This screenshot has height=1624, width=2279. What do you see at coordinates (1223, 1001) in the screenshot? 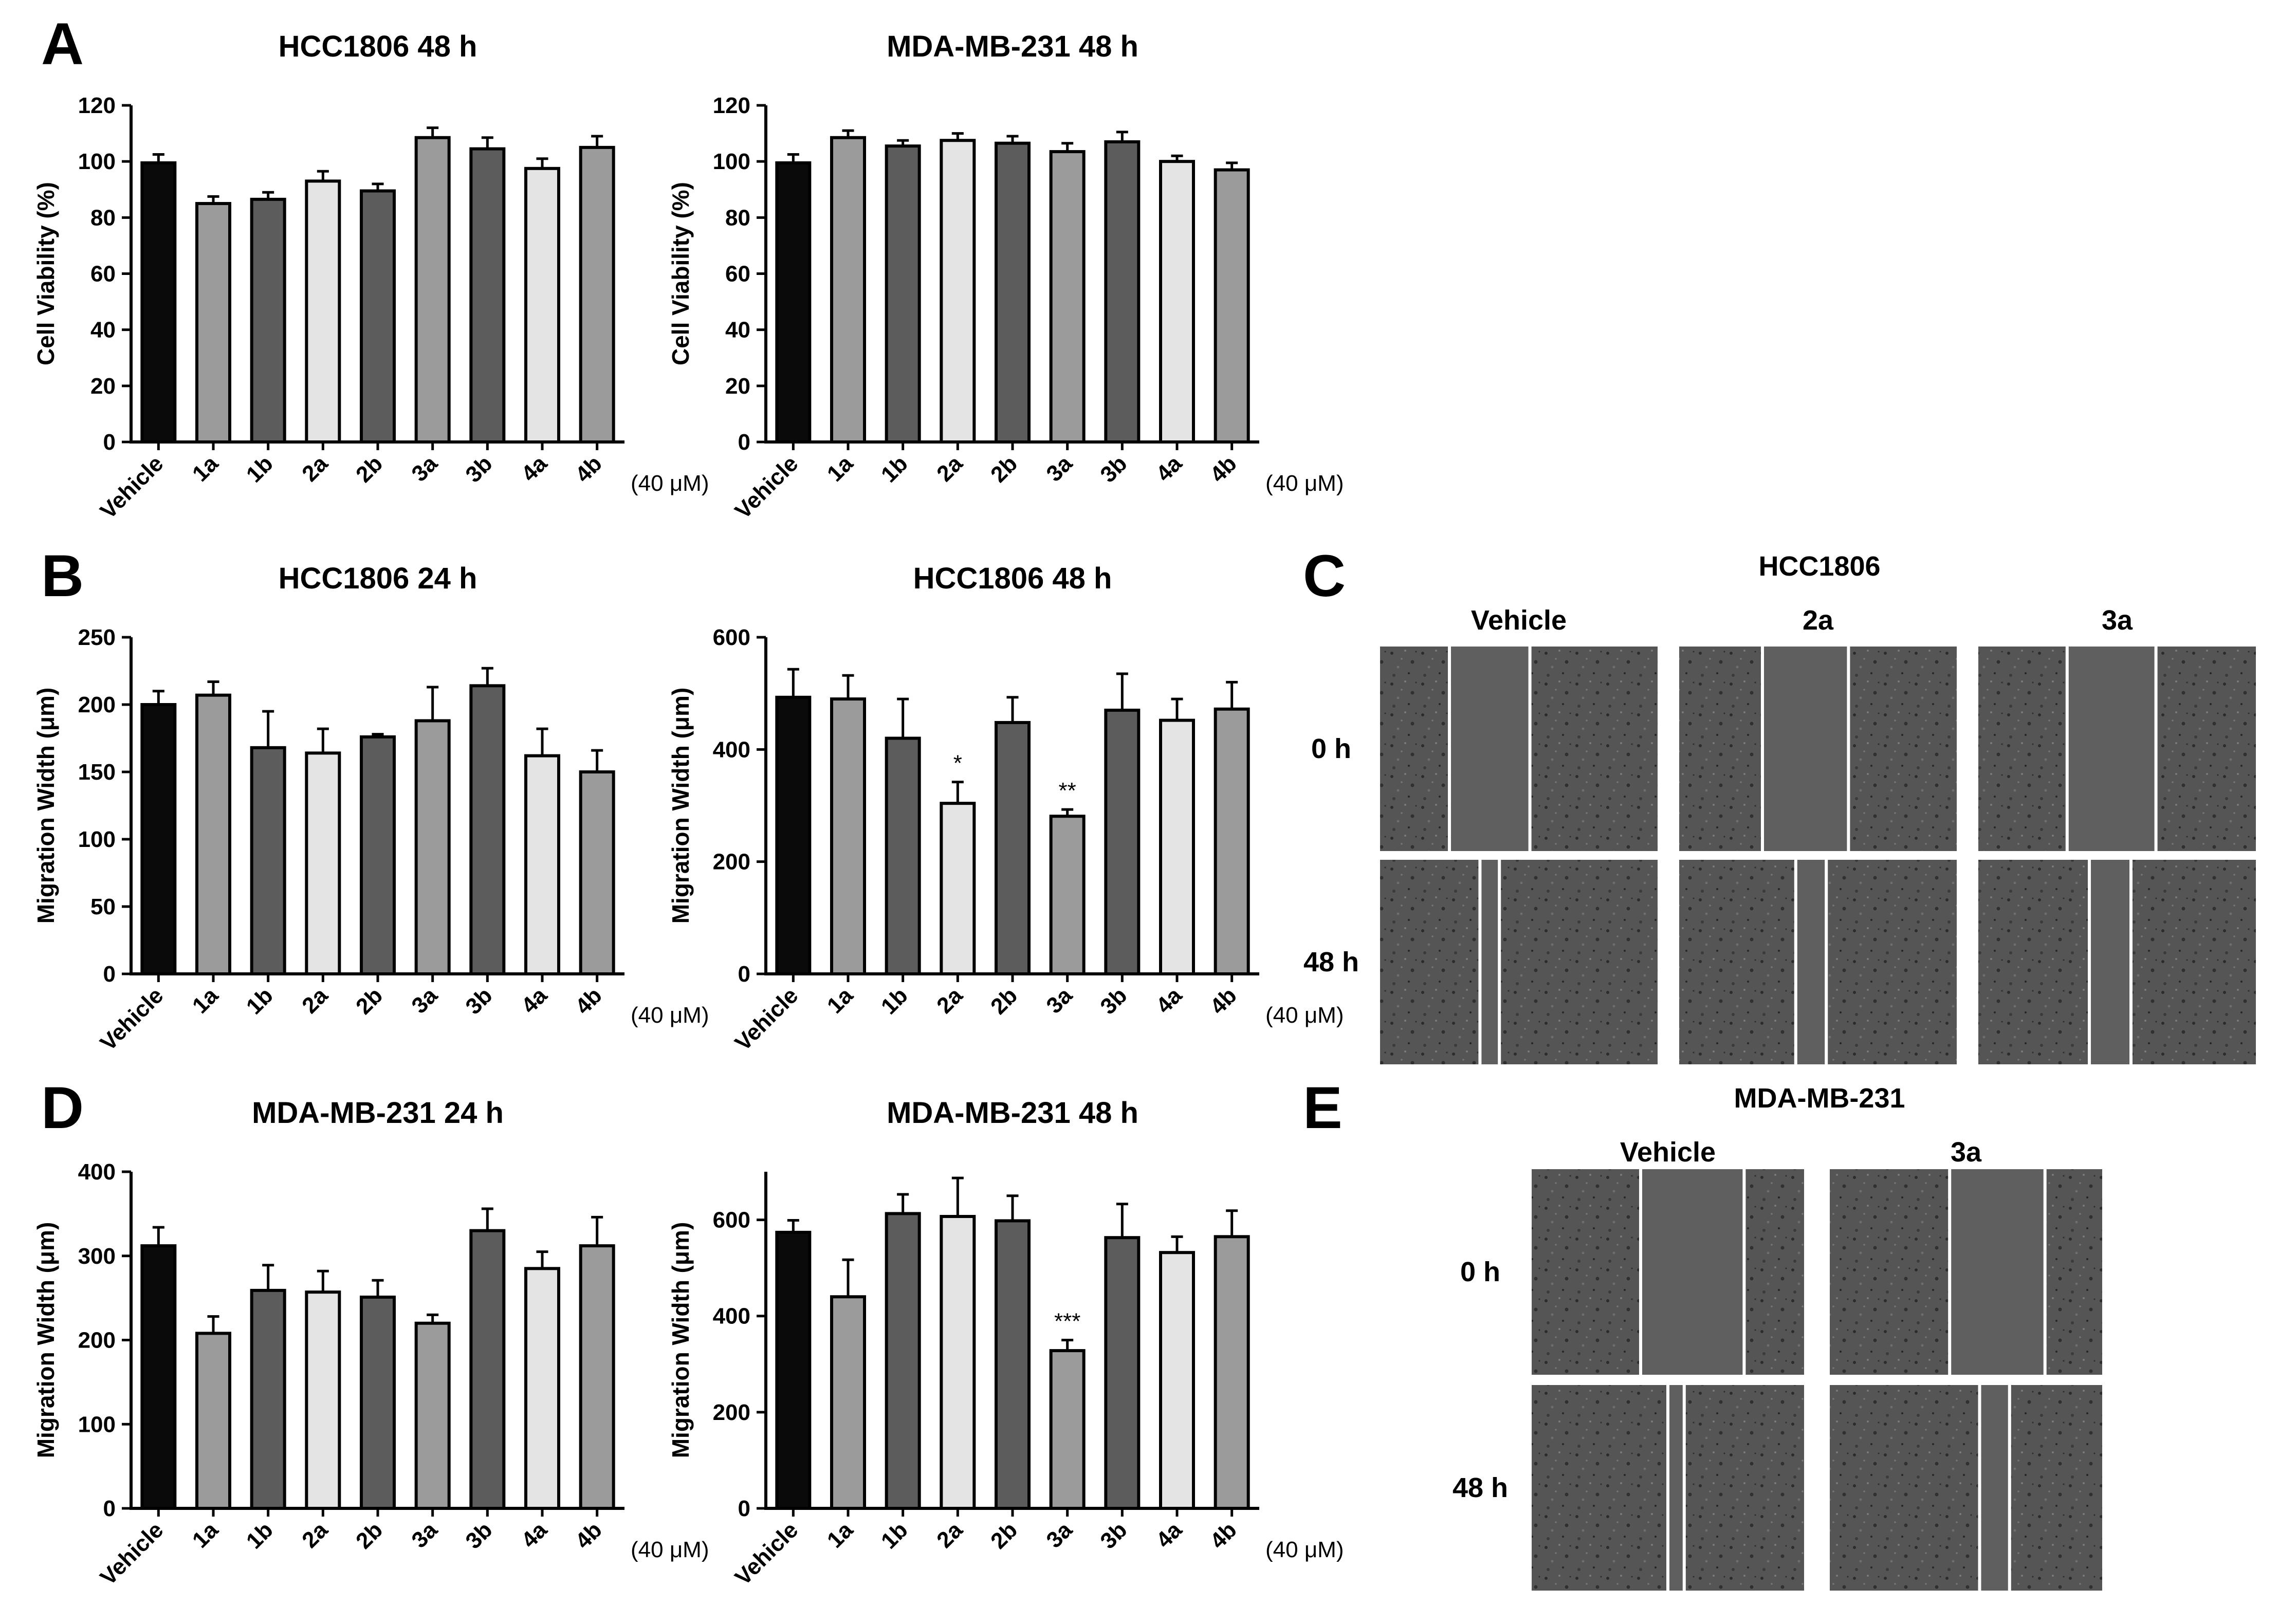
I see `x-tick-label: 4b` at bounding box center [1223, 1001].